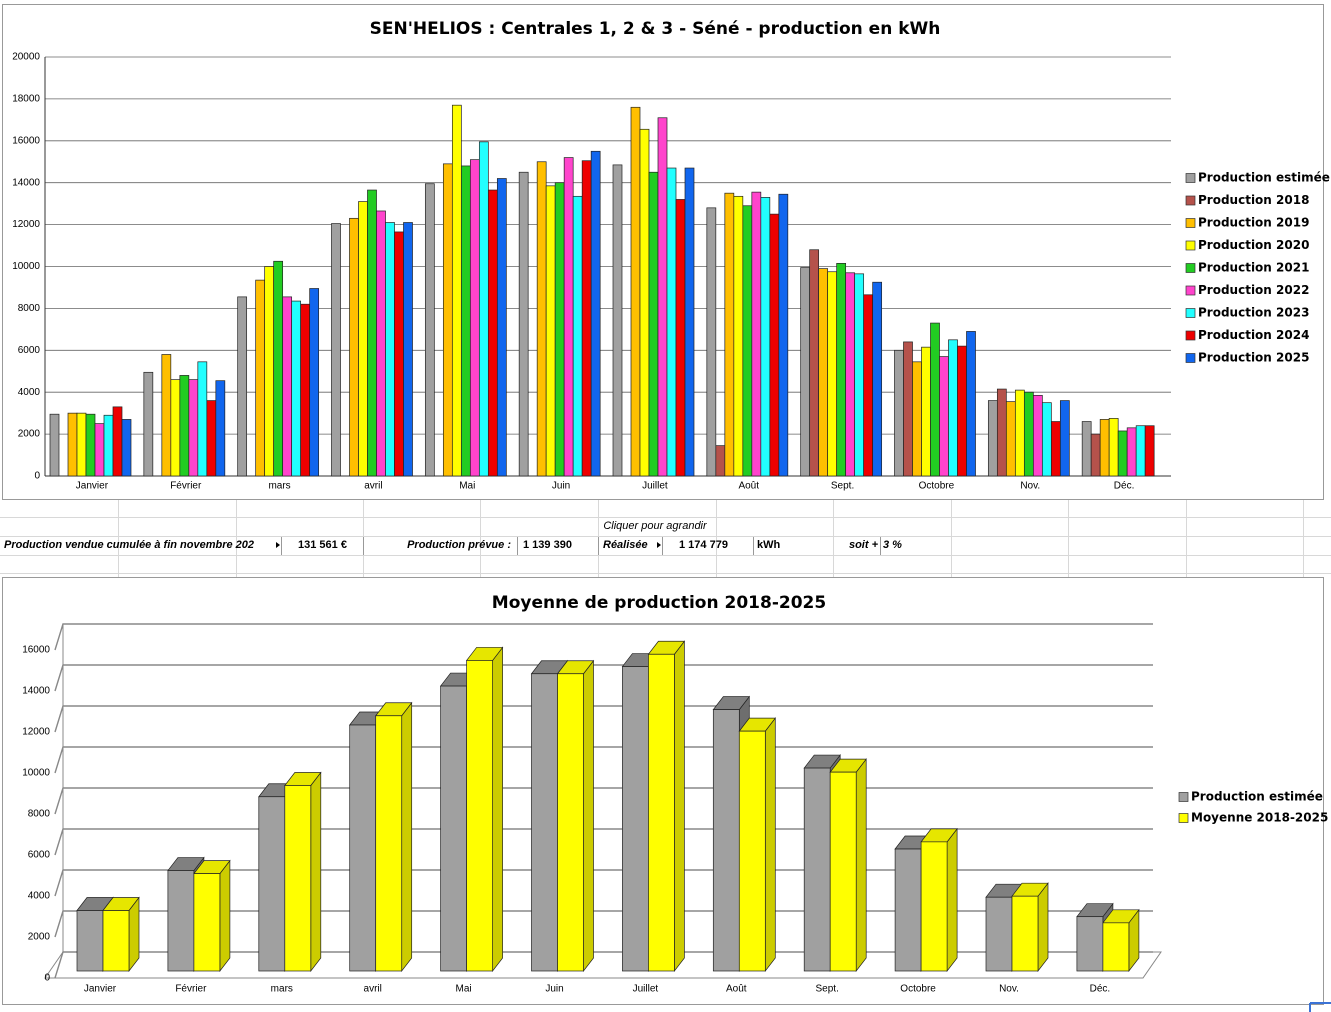 This screenshot has height=1012, width=1331. Describe the element at coordinates (1253, 268) in the screenshot. I see `legend-label: Production 2021` at that location.